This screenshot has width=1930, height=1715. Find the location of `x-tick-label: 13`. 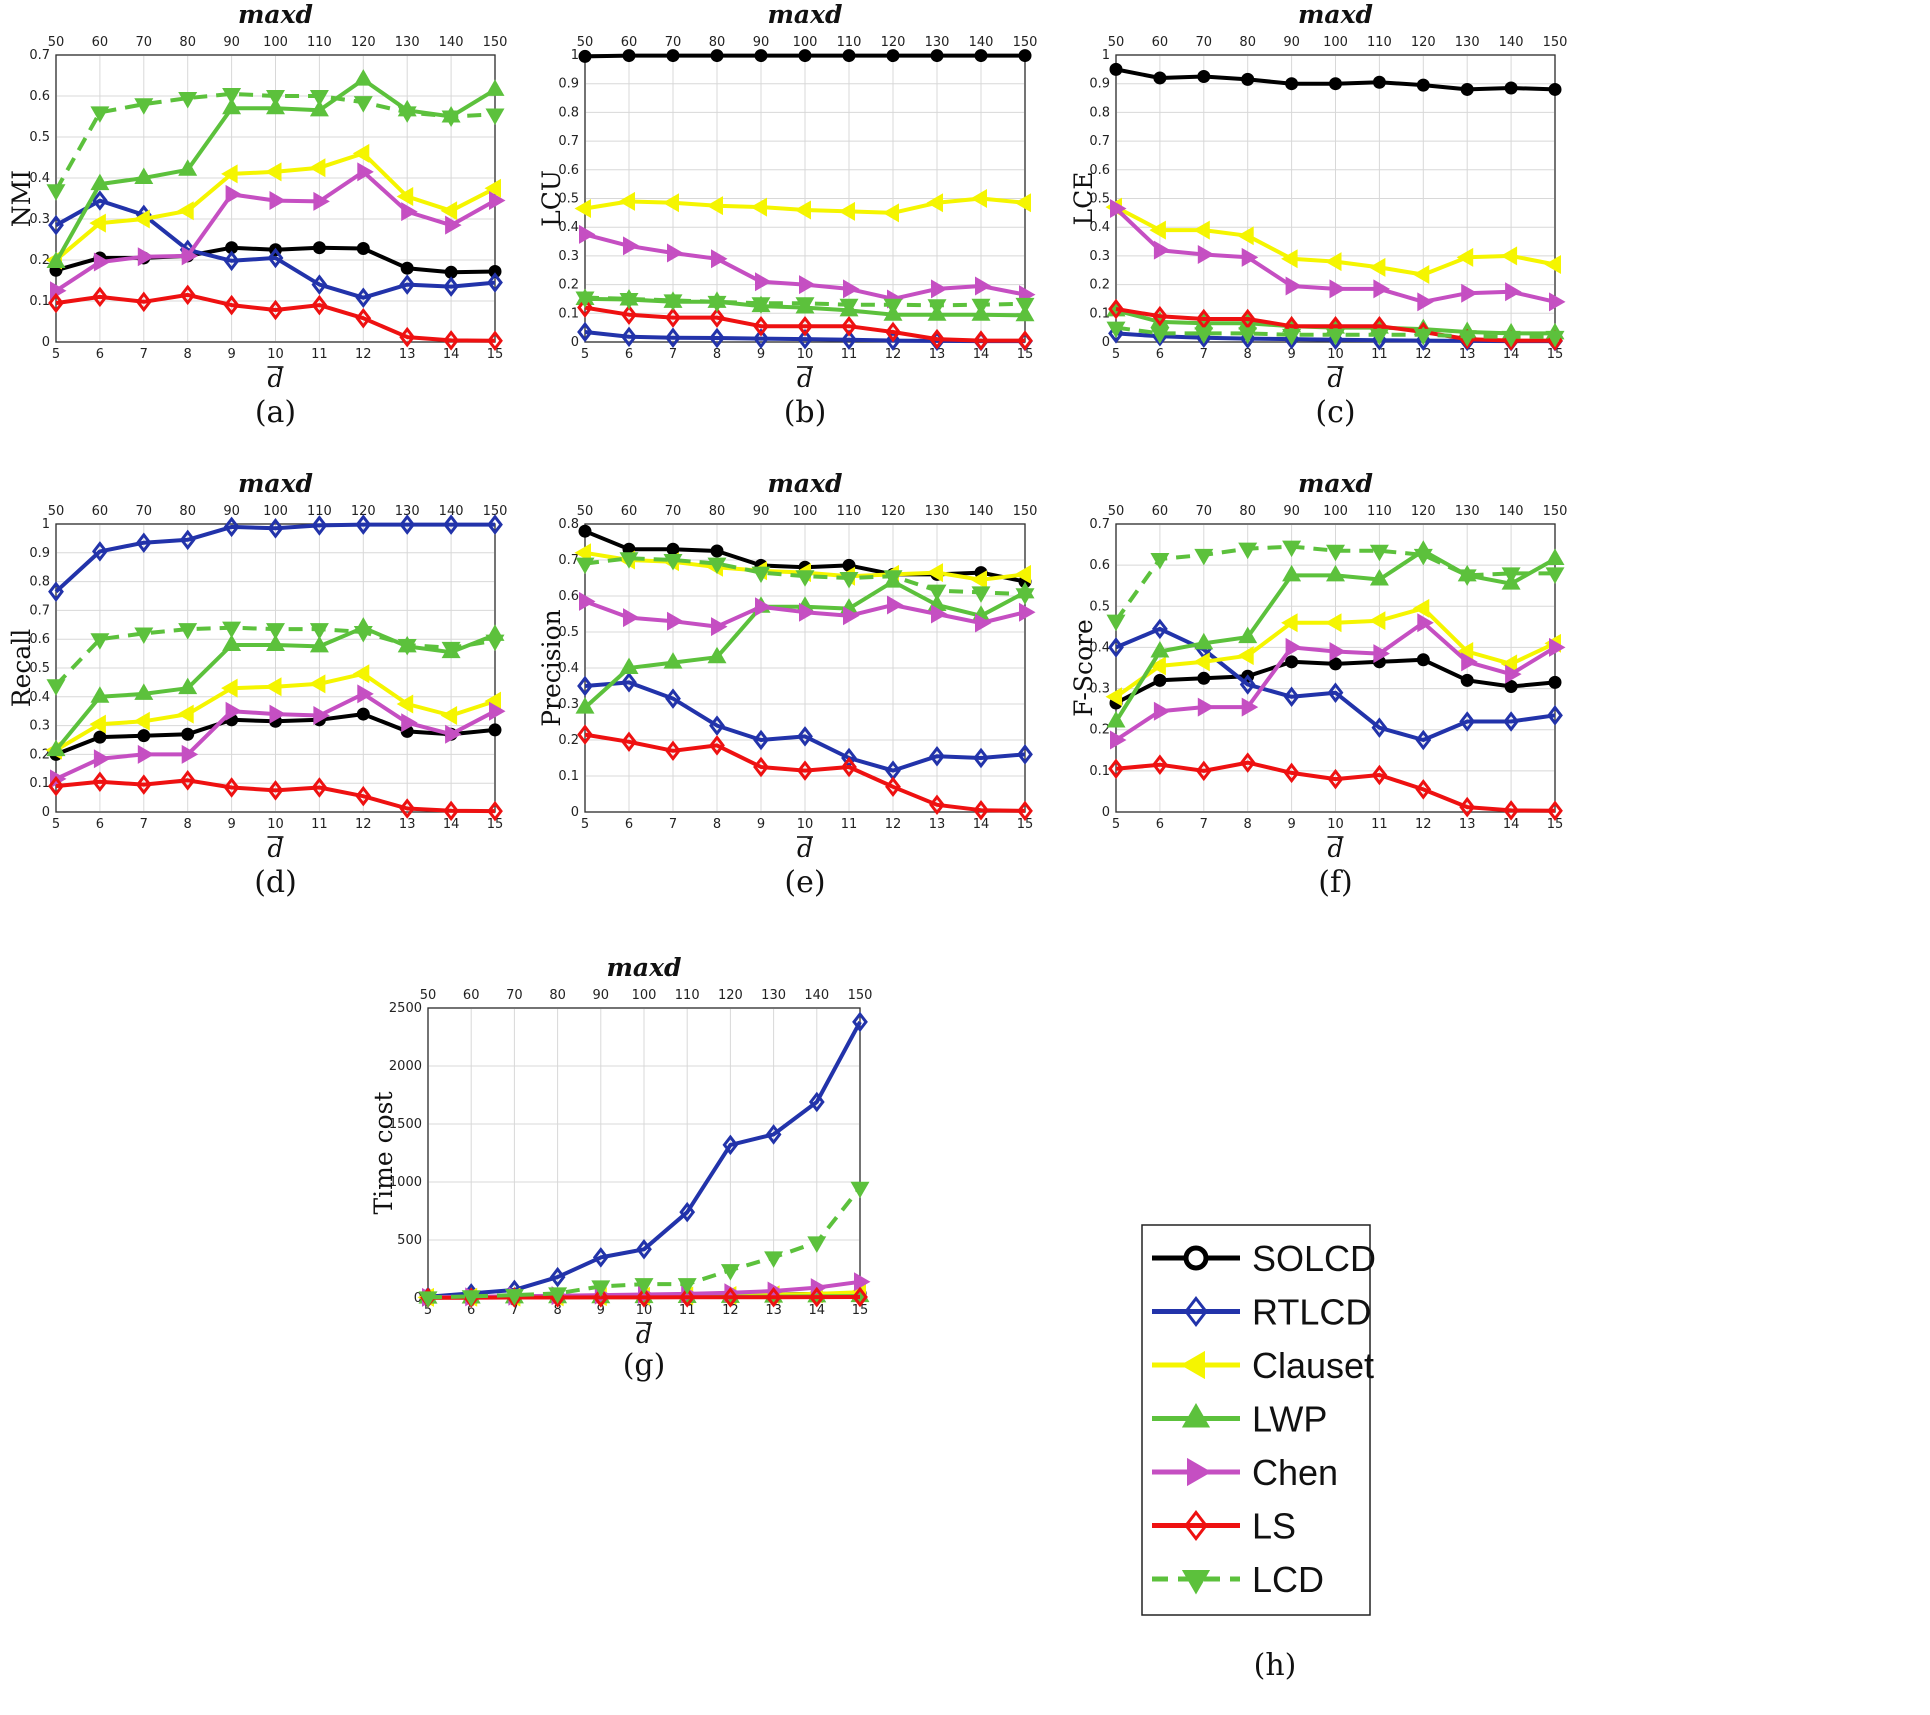

x-tick-label: 13 is located at coordinates (773, 1310).